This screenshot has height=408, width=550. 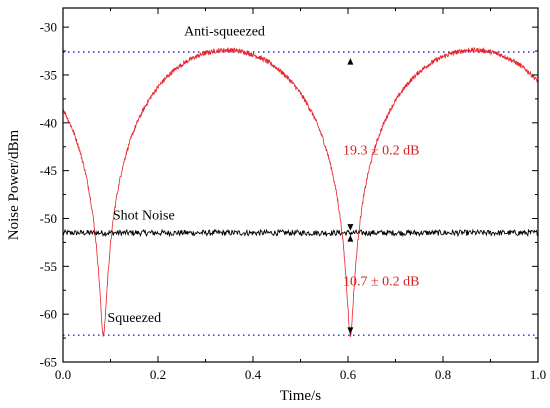 What do you see at coordinates (144, 215) in the screenshot?
I see `annotation-label: Shot Noise` at bounding box center [144, 215].